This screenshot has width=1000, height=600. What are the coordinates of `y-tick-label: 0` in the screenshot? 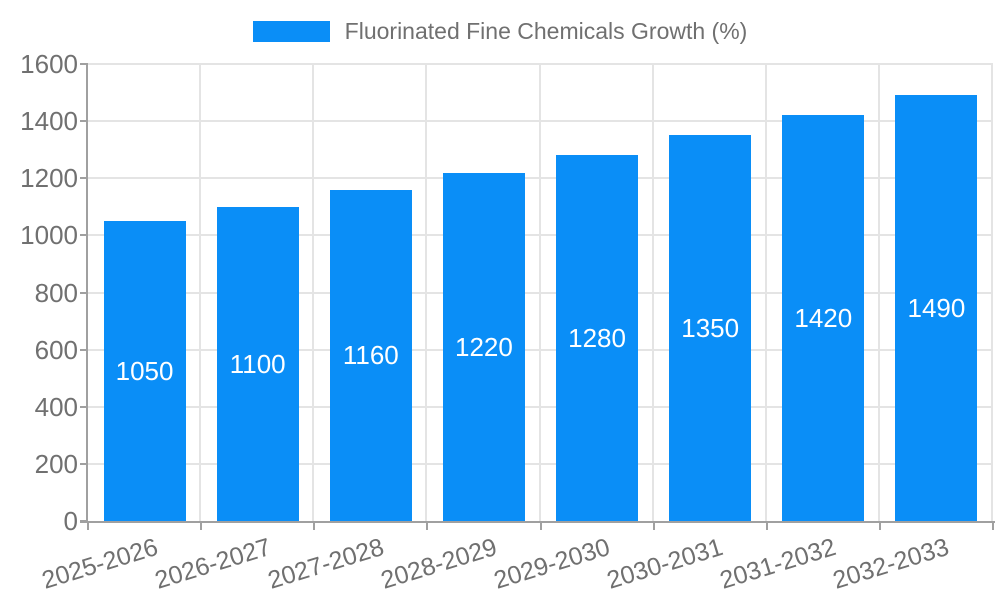 It's located at (70, 521).